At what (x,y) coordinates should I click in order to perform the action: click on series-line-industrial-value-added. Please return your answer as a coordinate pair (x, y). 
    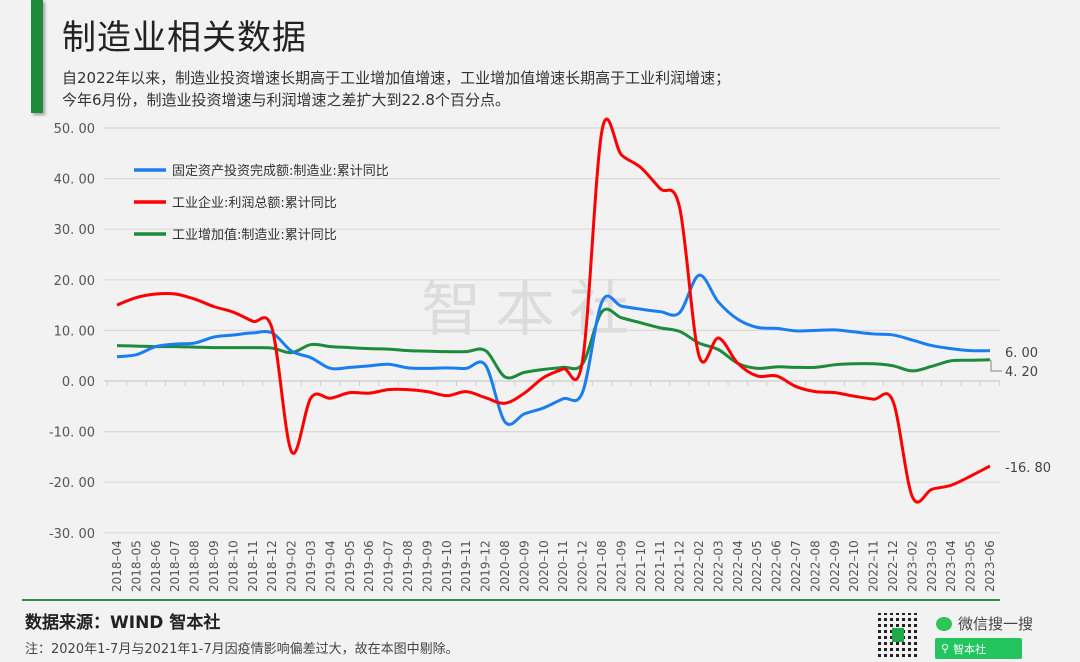
    Looking at the image, I should click on (553, 343).